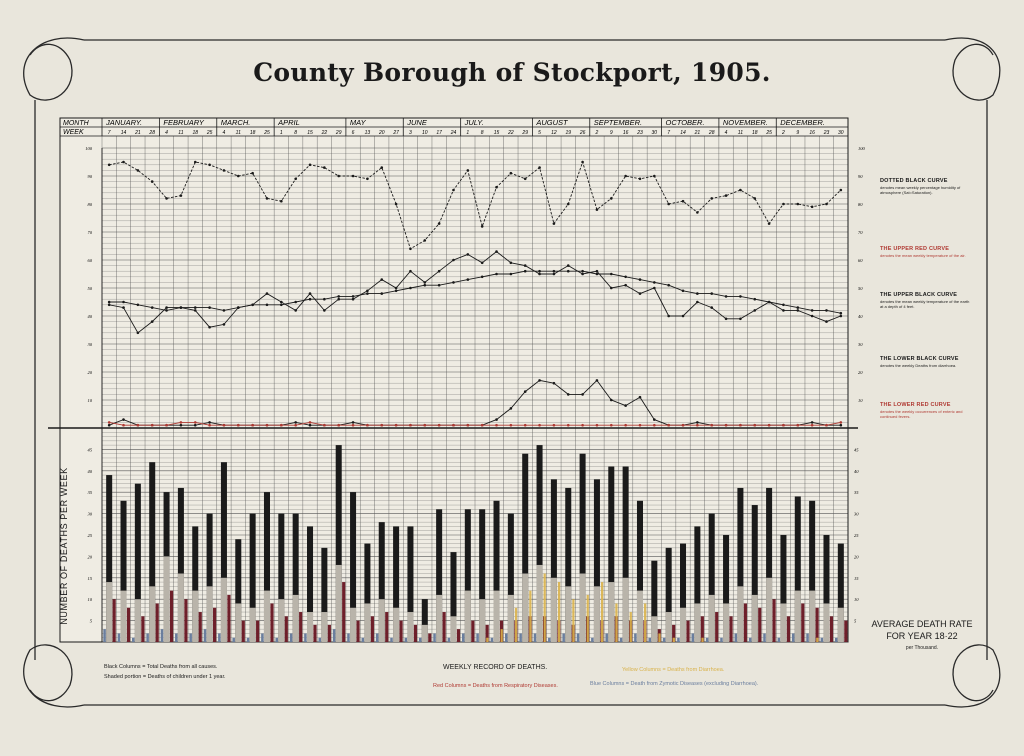 This screenshot has width=1024, height=756. Describe the element at coordinates (860, 204) in the screenshot. I see `upper-scale-right-label: 80` at that location.